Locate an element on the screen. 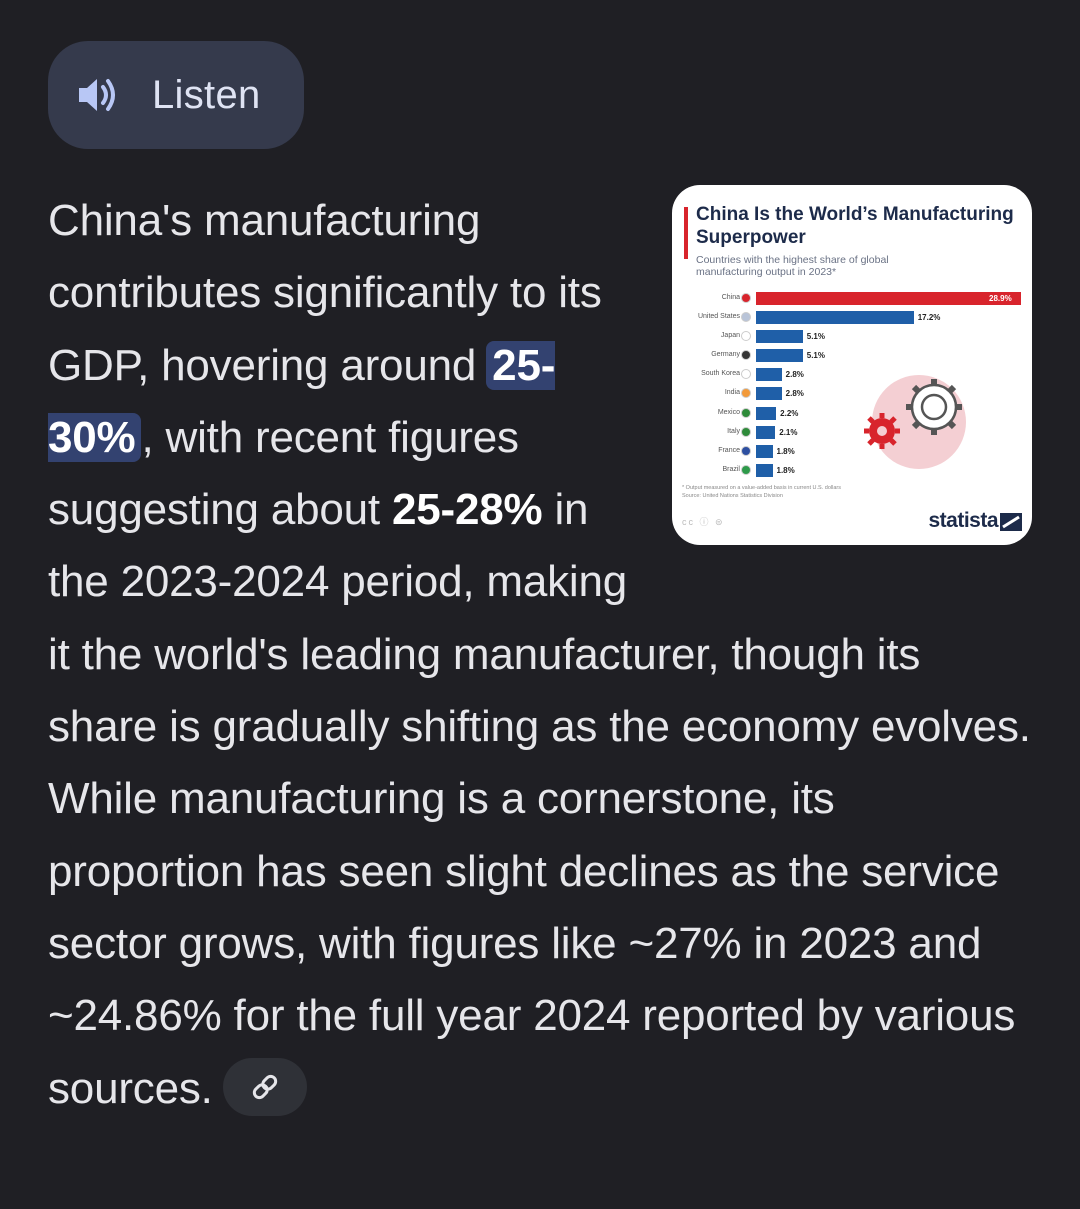 The image size is (1080, 1209). category-label: Germany is located at coordinates (725, 355).